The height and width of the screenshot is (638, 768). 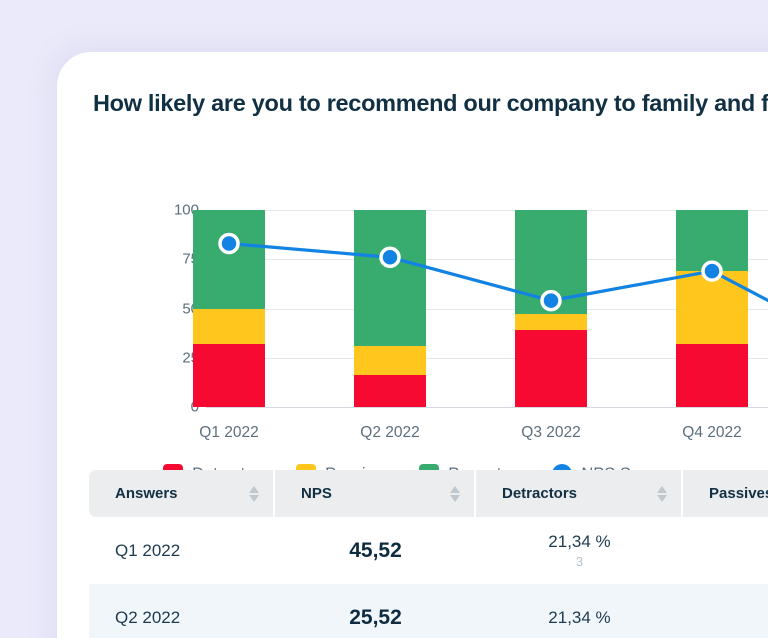 What do you see at coordinates (194, 407) in the screenshot?
I see `y-tick-label: 0` at bounding box center [194, 407].